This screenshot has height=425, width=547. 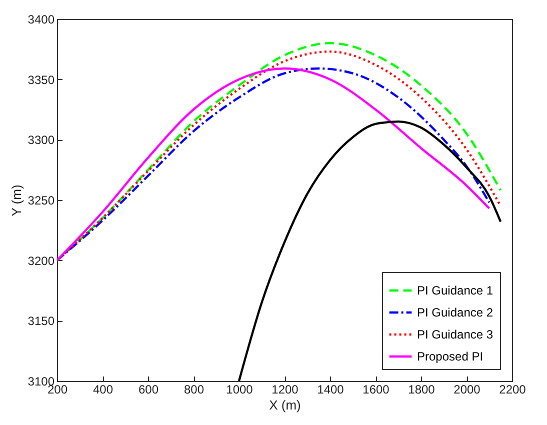 I want to click on x-tick-label: 1000, so click(x=240, y=389).